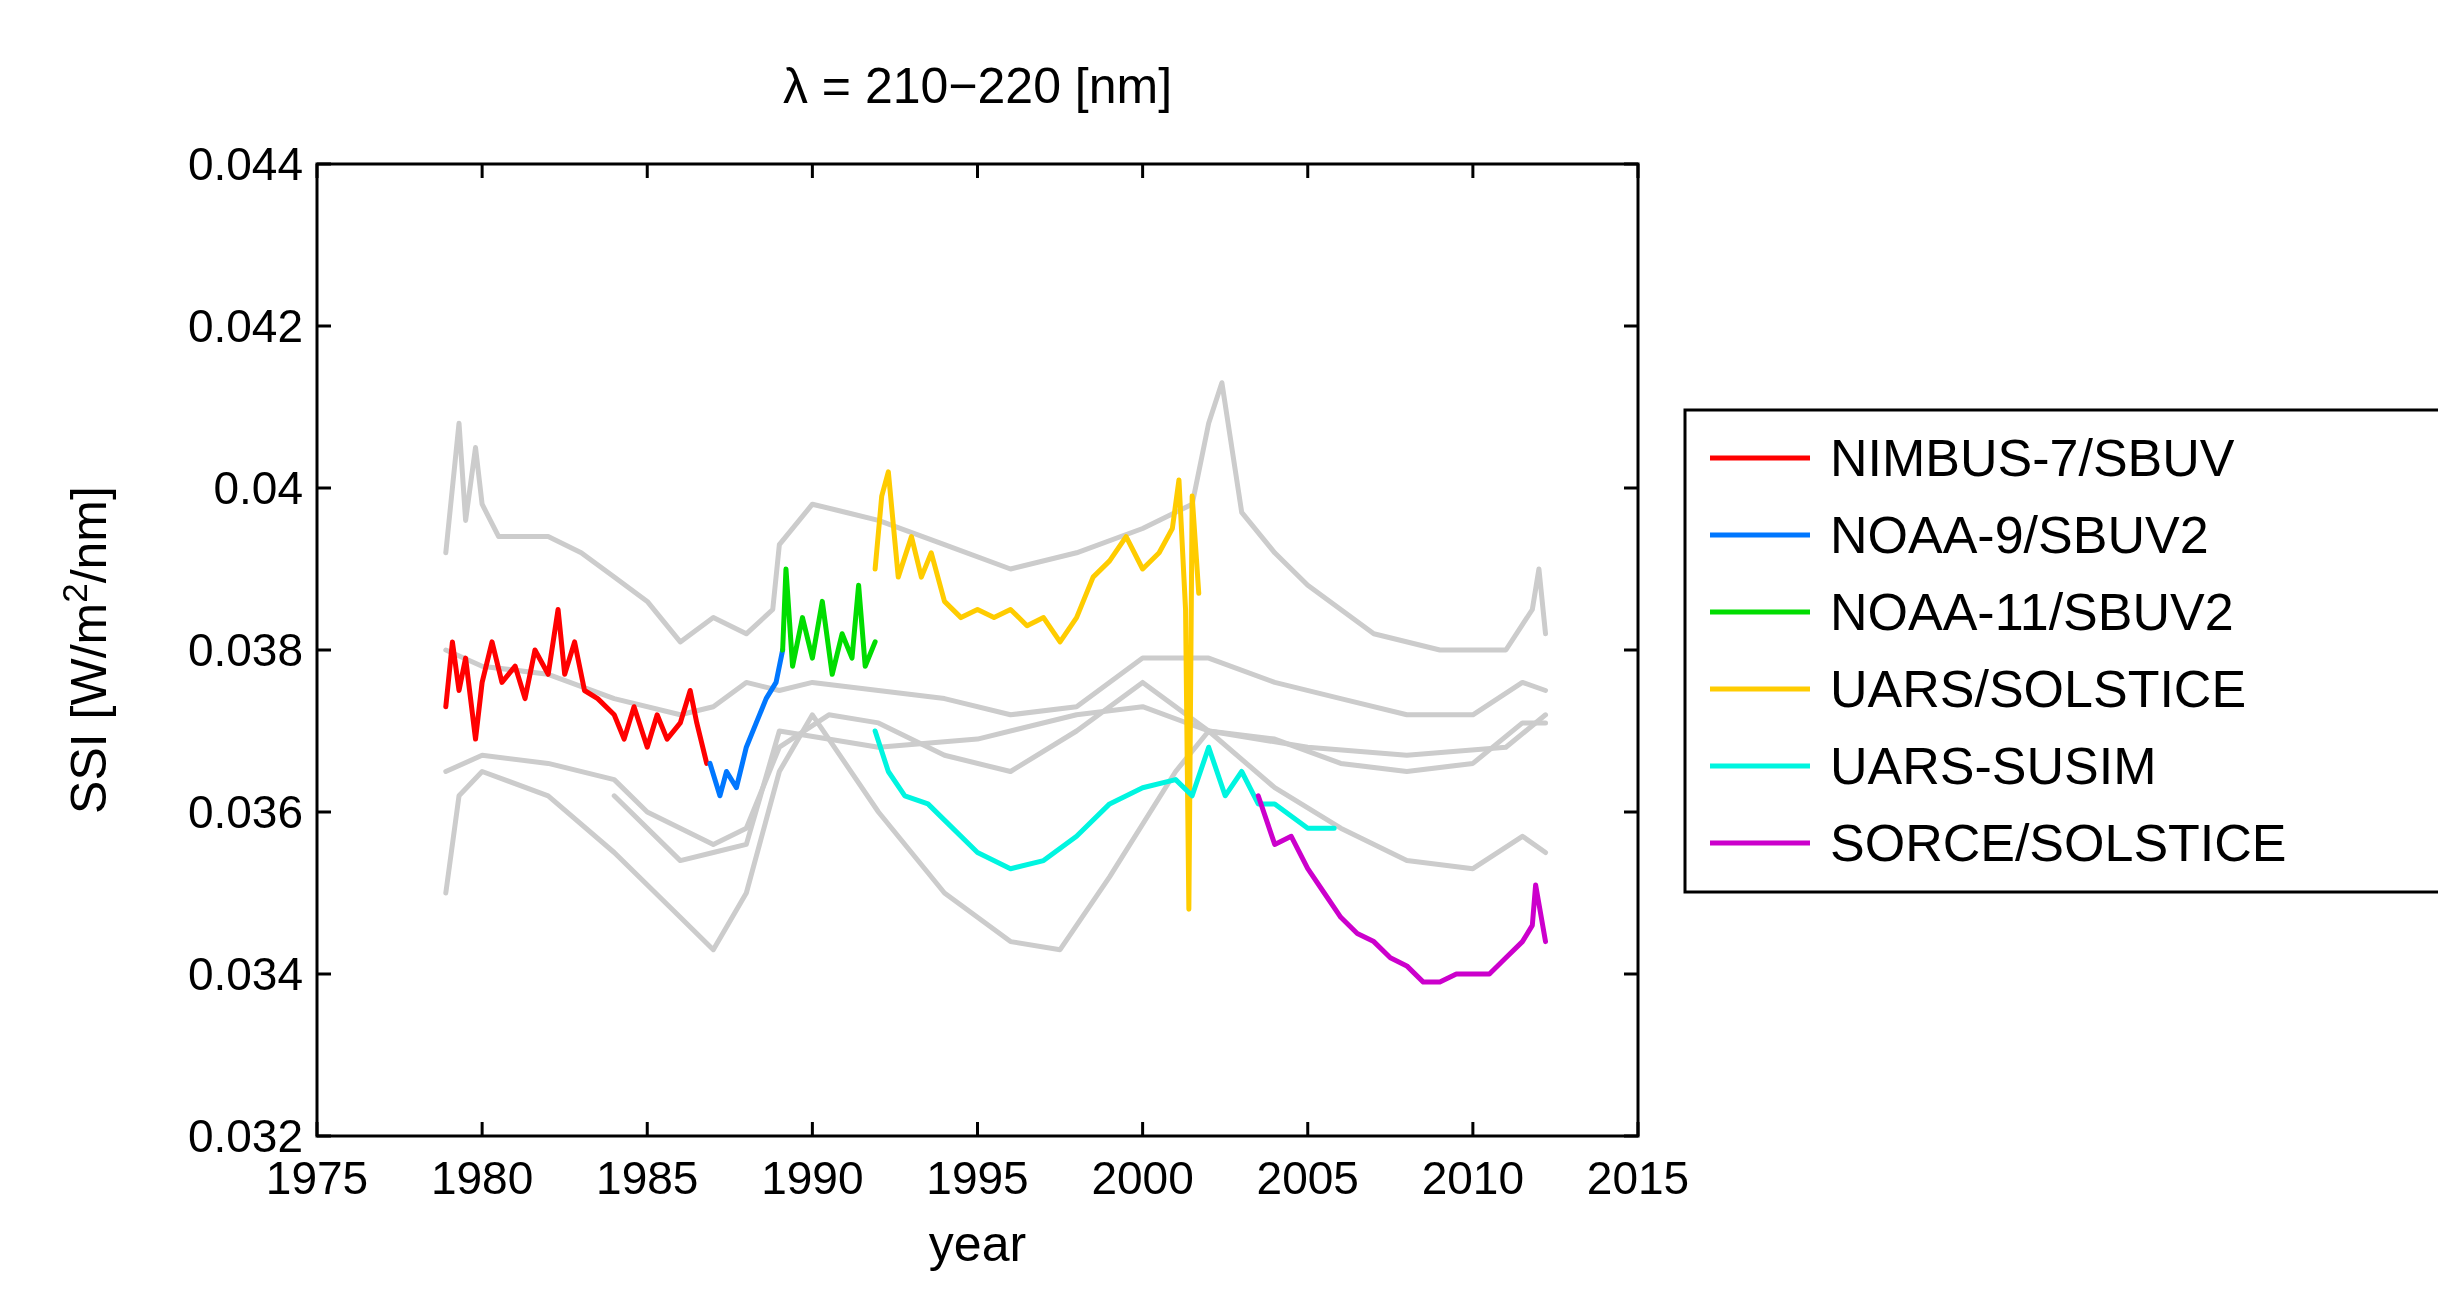  What do you see at coordinates (258, 488) in the screenshot?
I see `y-tick-label: 0.04` at bounding box center [258, 488].